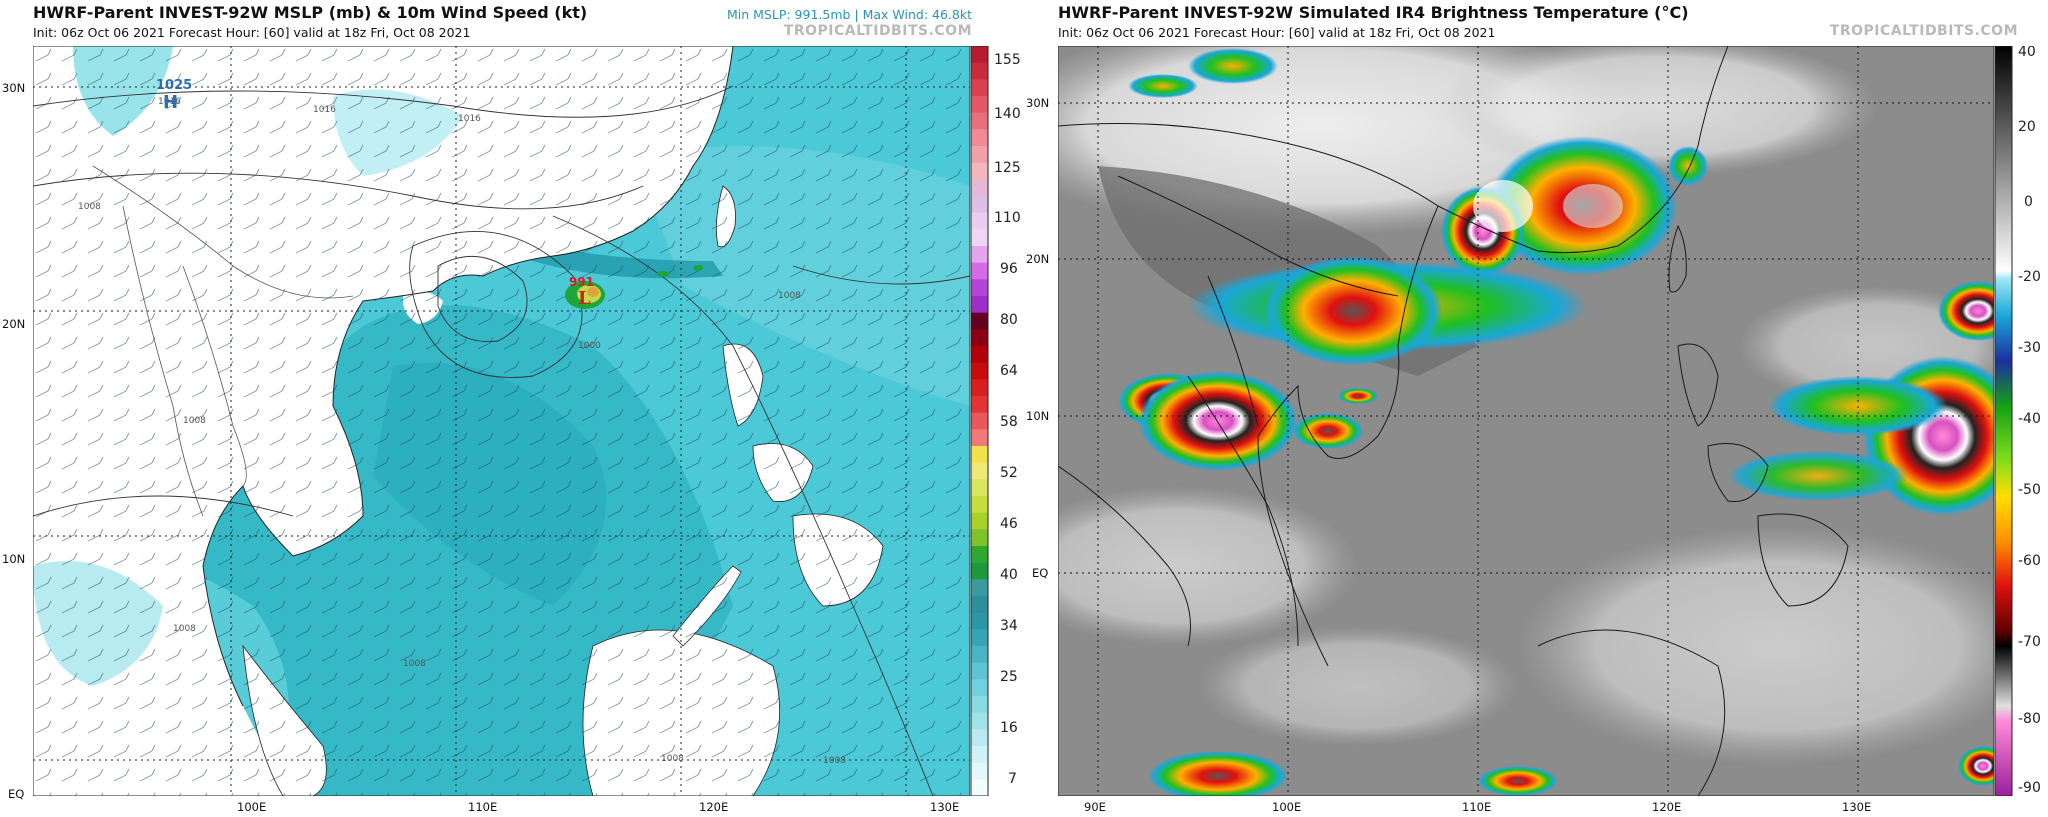 The image size is (2048, 817). What do you see at coordinates (2029, 561) in the screenshot?
I see `colorbar-tick: -60` at bounding box center [2029, 561].